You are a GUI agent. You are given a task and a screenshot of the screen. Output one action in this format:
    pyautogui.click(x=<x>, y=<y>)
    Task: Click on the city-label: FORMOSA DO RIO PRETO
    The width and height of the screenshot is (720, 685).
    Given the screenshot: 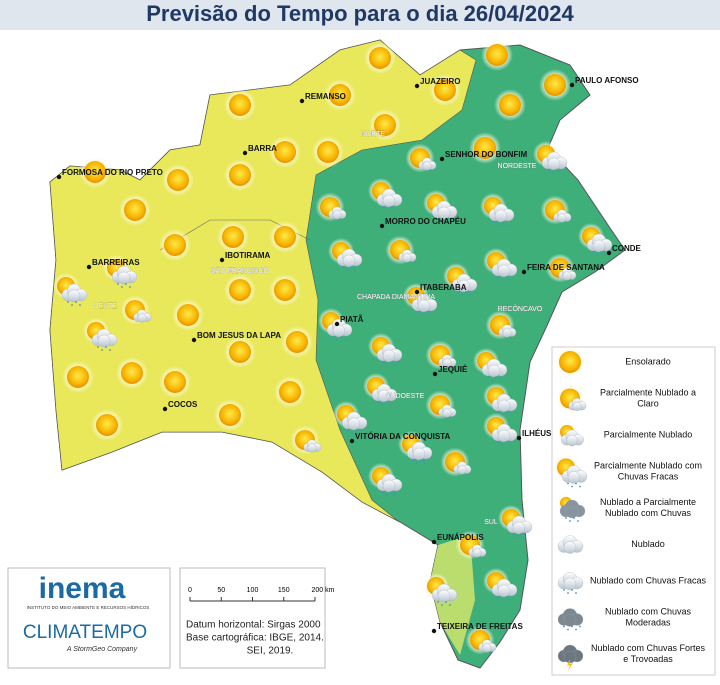 What is the action you would take?
    pyautogui.click(x=112, y=172)
    